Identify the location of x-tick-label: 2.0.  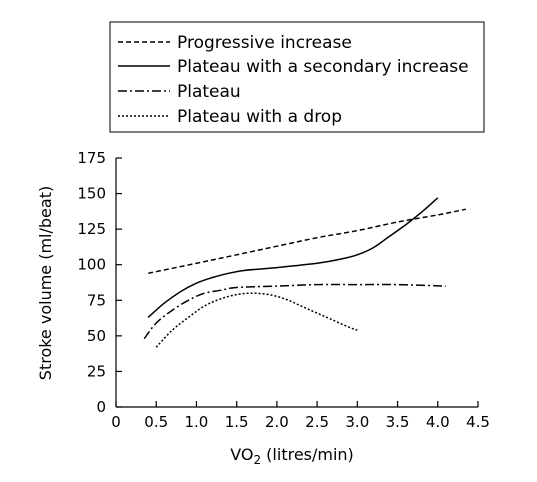
(277, 422).